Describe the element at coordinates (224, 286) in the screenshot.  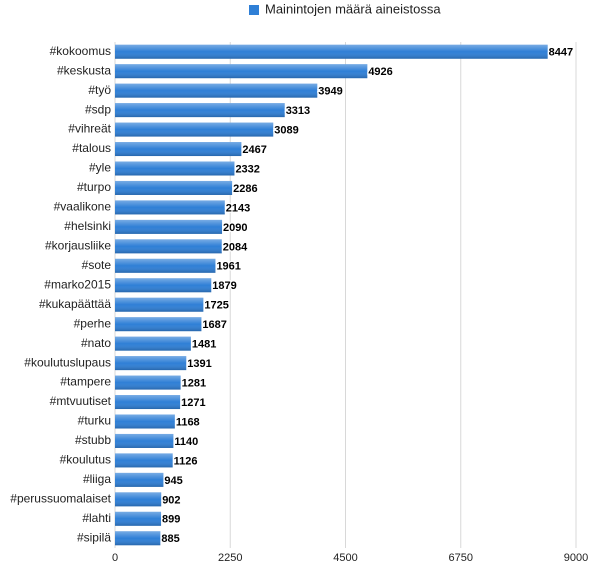
I see `value-label: 1879` at that location.